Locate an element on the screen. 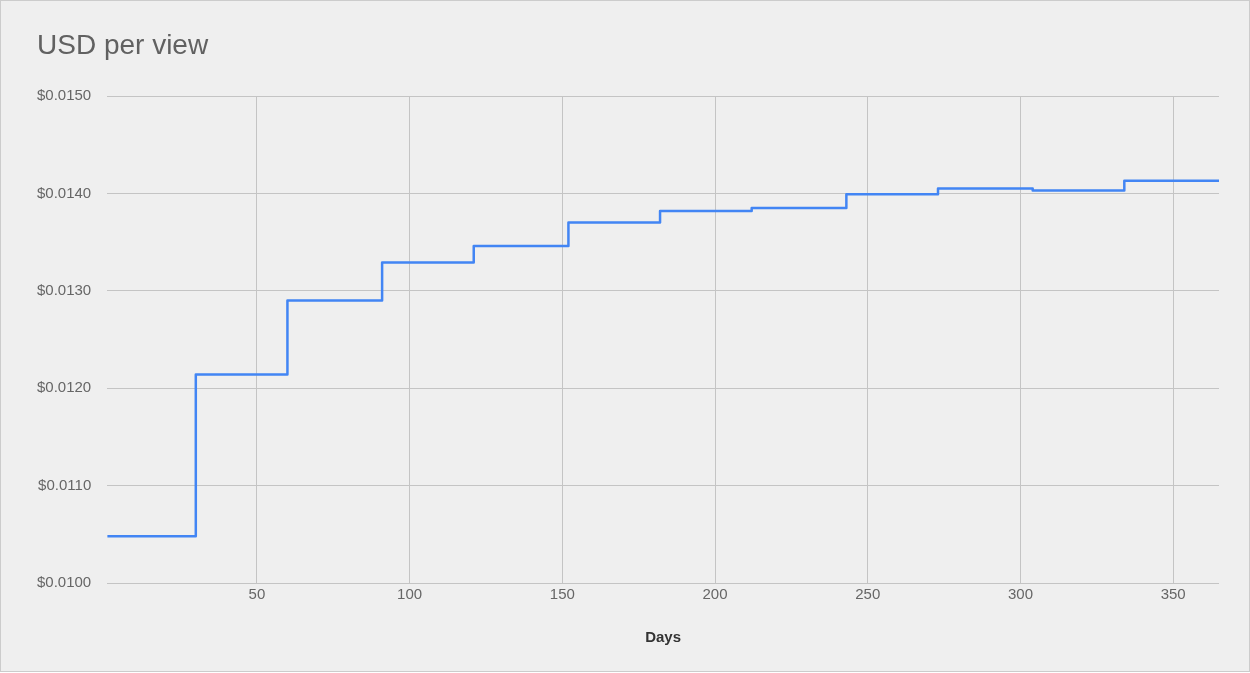 The height and width of the screenshot is (673, 1250). x-tick-label: 50 is located at coordinates (257, 594).